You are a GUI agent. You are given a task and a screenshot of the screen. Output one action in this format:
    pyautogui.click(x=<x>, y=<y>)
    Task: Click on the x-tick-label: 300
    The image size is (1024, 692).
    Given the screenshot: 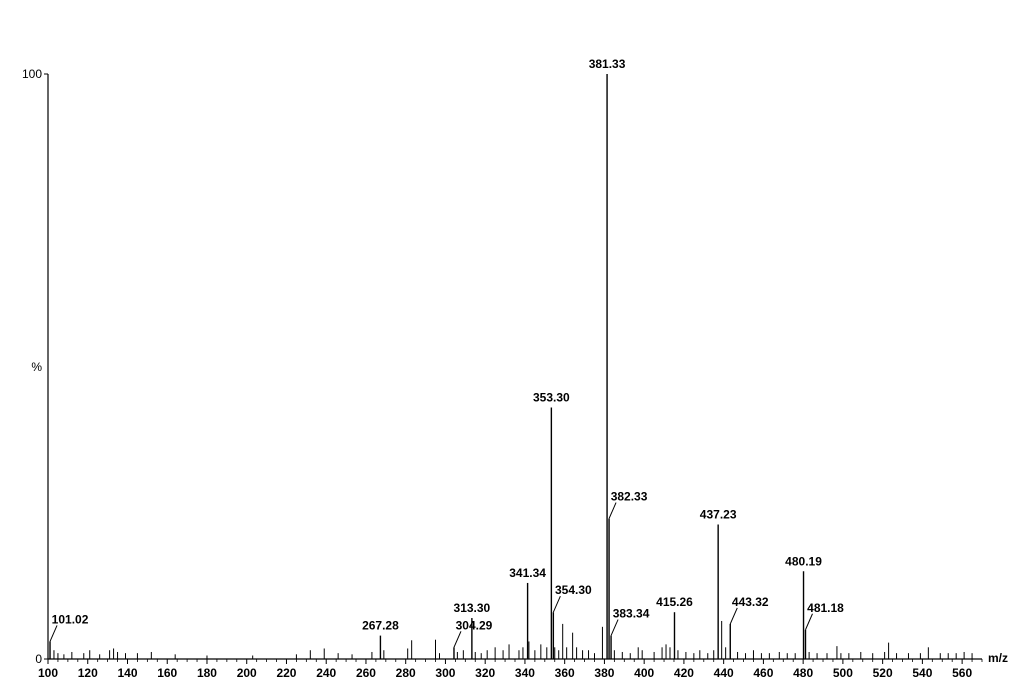 What is the action you would take?
    pyautogui.click(x=445, y=673)
    